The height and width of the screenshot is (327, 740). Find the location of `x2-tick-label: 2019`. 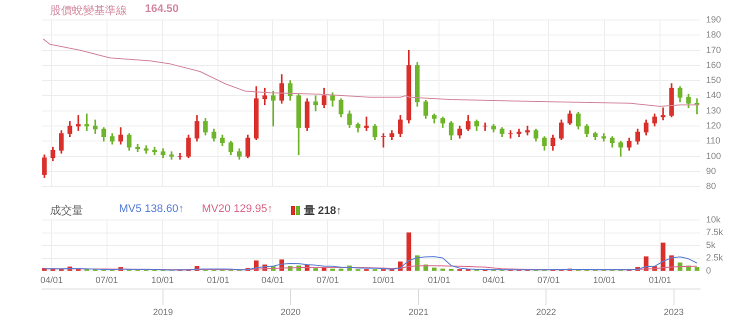

x2-tick-label: 2019 is located at coordinates (162, 311).